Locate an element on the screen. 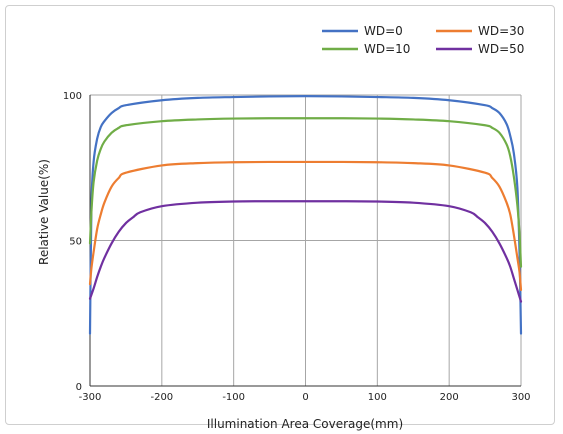  x-tick-label: 200 is located at coordinates (449, 397).